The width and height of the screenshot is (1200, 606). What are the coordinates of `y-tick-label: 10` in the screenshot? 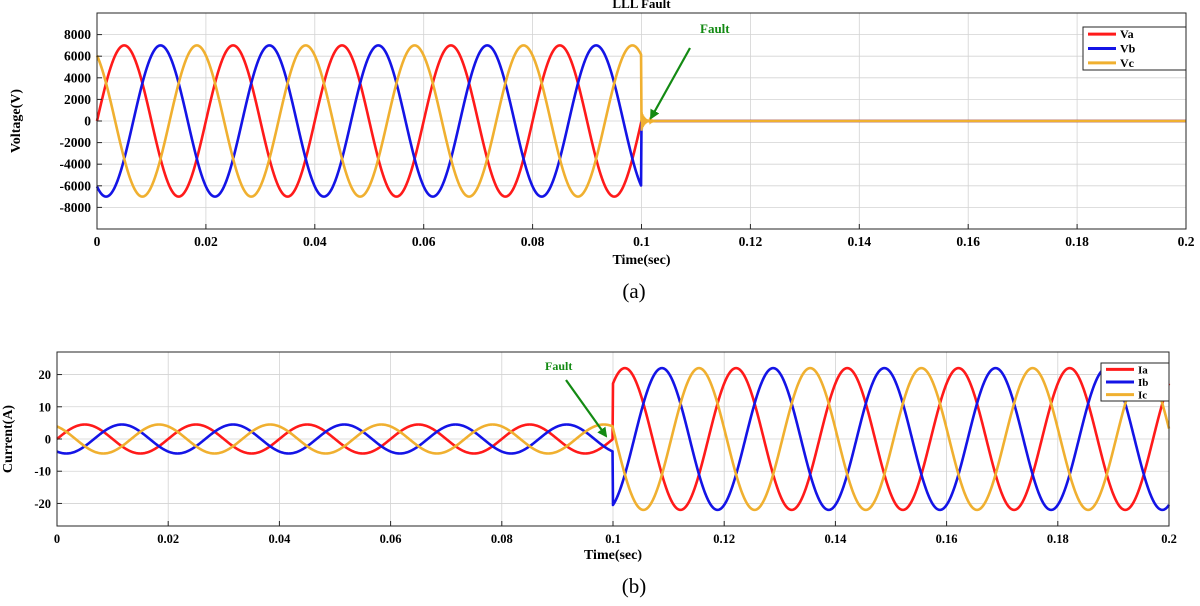 It's located at (45, 407).